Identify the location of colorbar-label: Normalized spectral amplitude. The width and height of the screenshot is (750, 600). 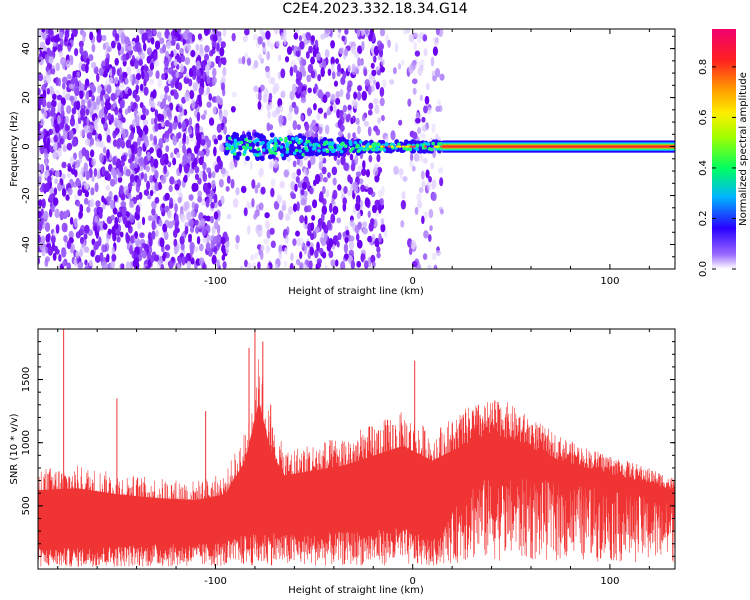
(743, 149).